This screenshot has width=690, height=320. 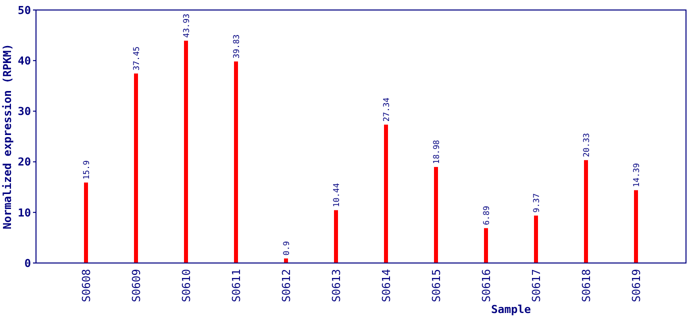 I want to click on y-tick-label: 40, so click(x=24, y=61).